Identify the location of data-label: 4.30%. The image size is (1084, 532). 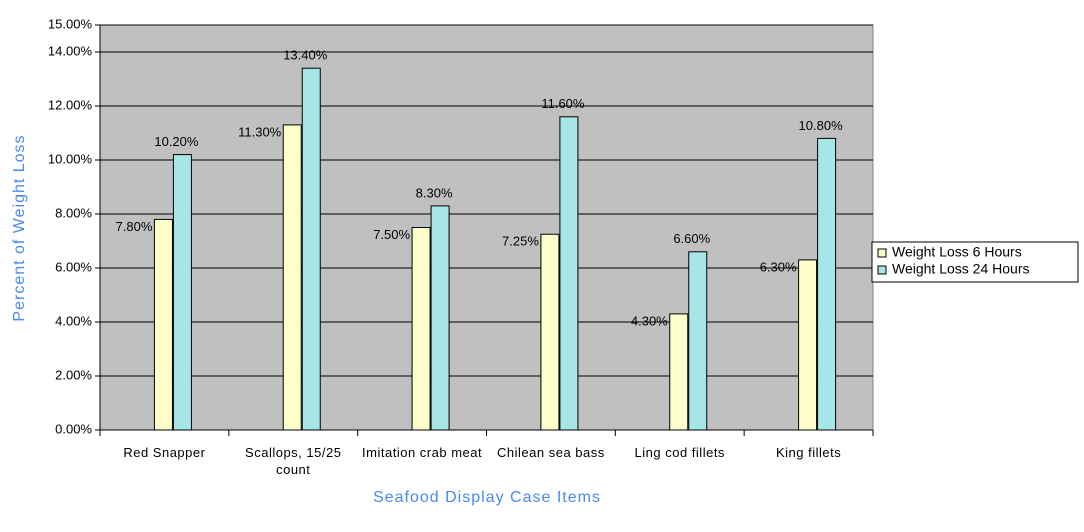
(649, 320).